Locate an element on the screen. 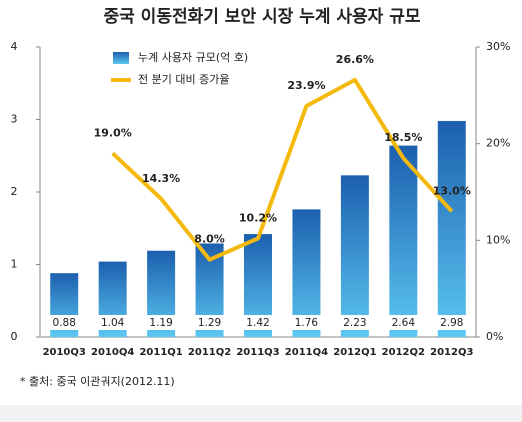 The width and height of the screenshot is (522, 422). x-tick-label: 2012Q1 is located at coordinates (354, 352).